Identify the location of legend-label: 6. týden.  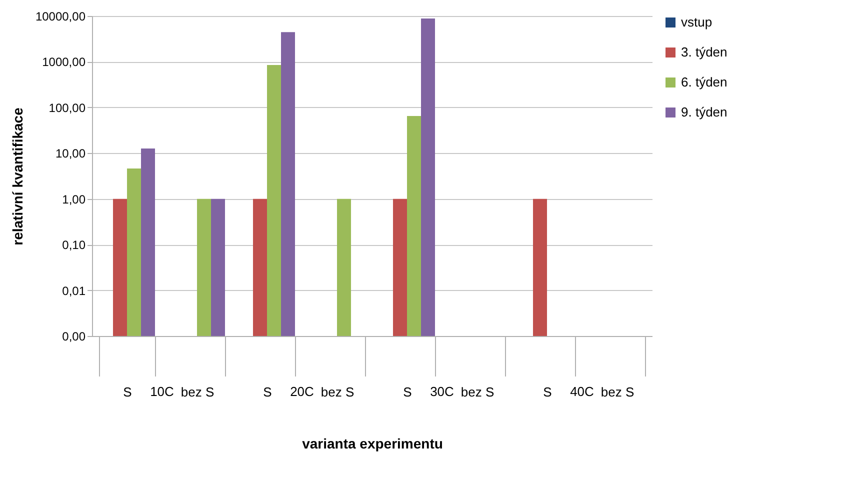
(704, 82).